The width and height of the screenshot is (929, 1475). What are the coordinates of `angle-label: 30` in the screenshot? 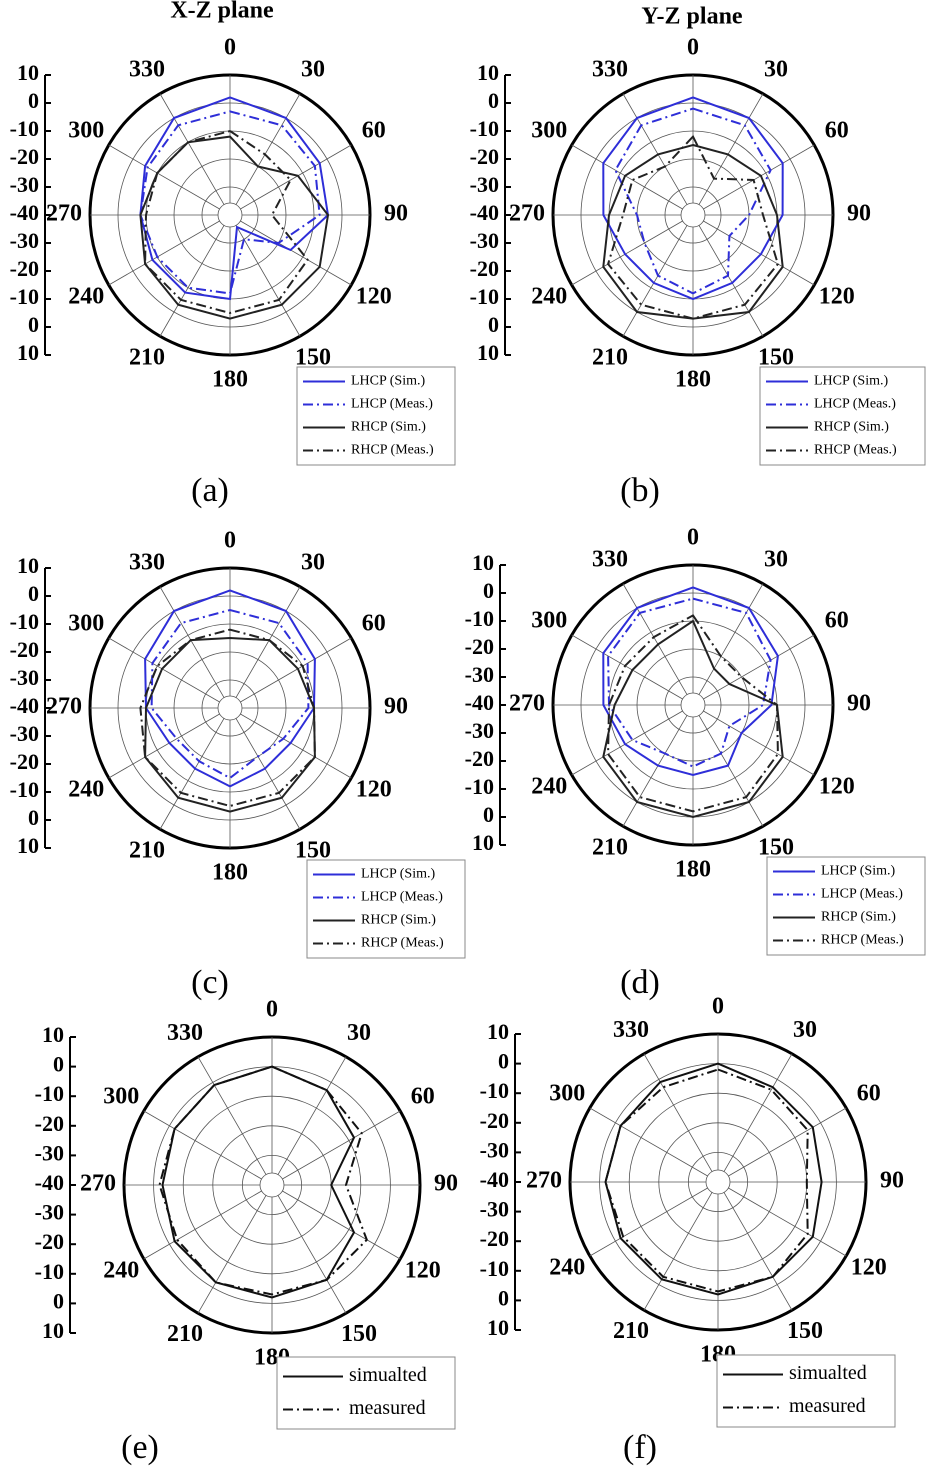 It's located at (359, 1033).